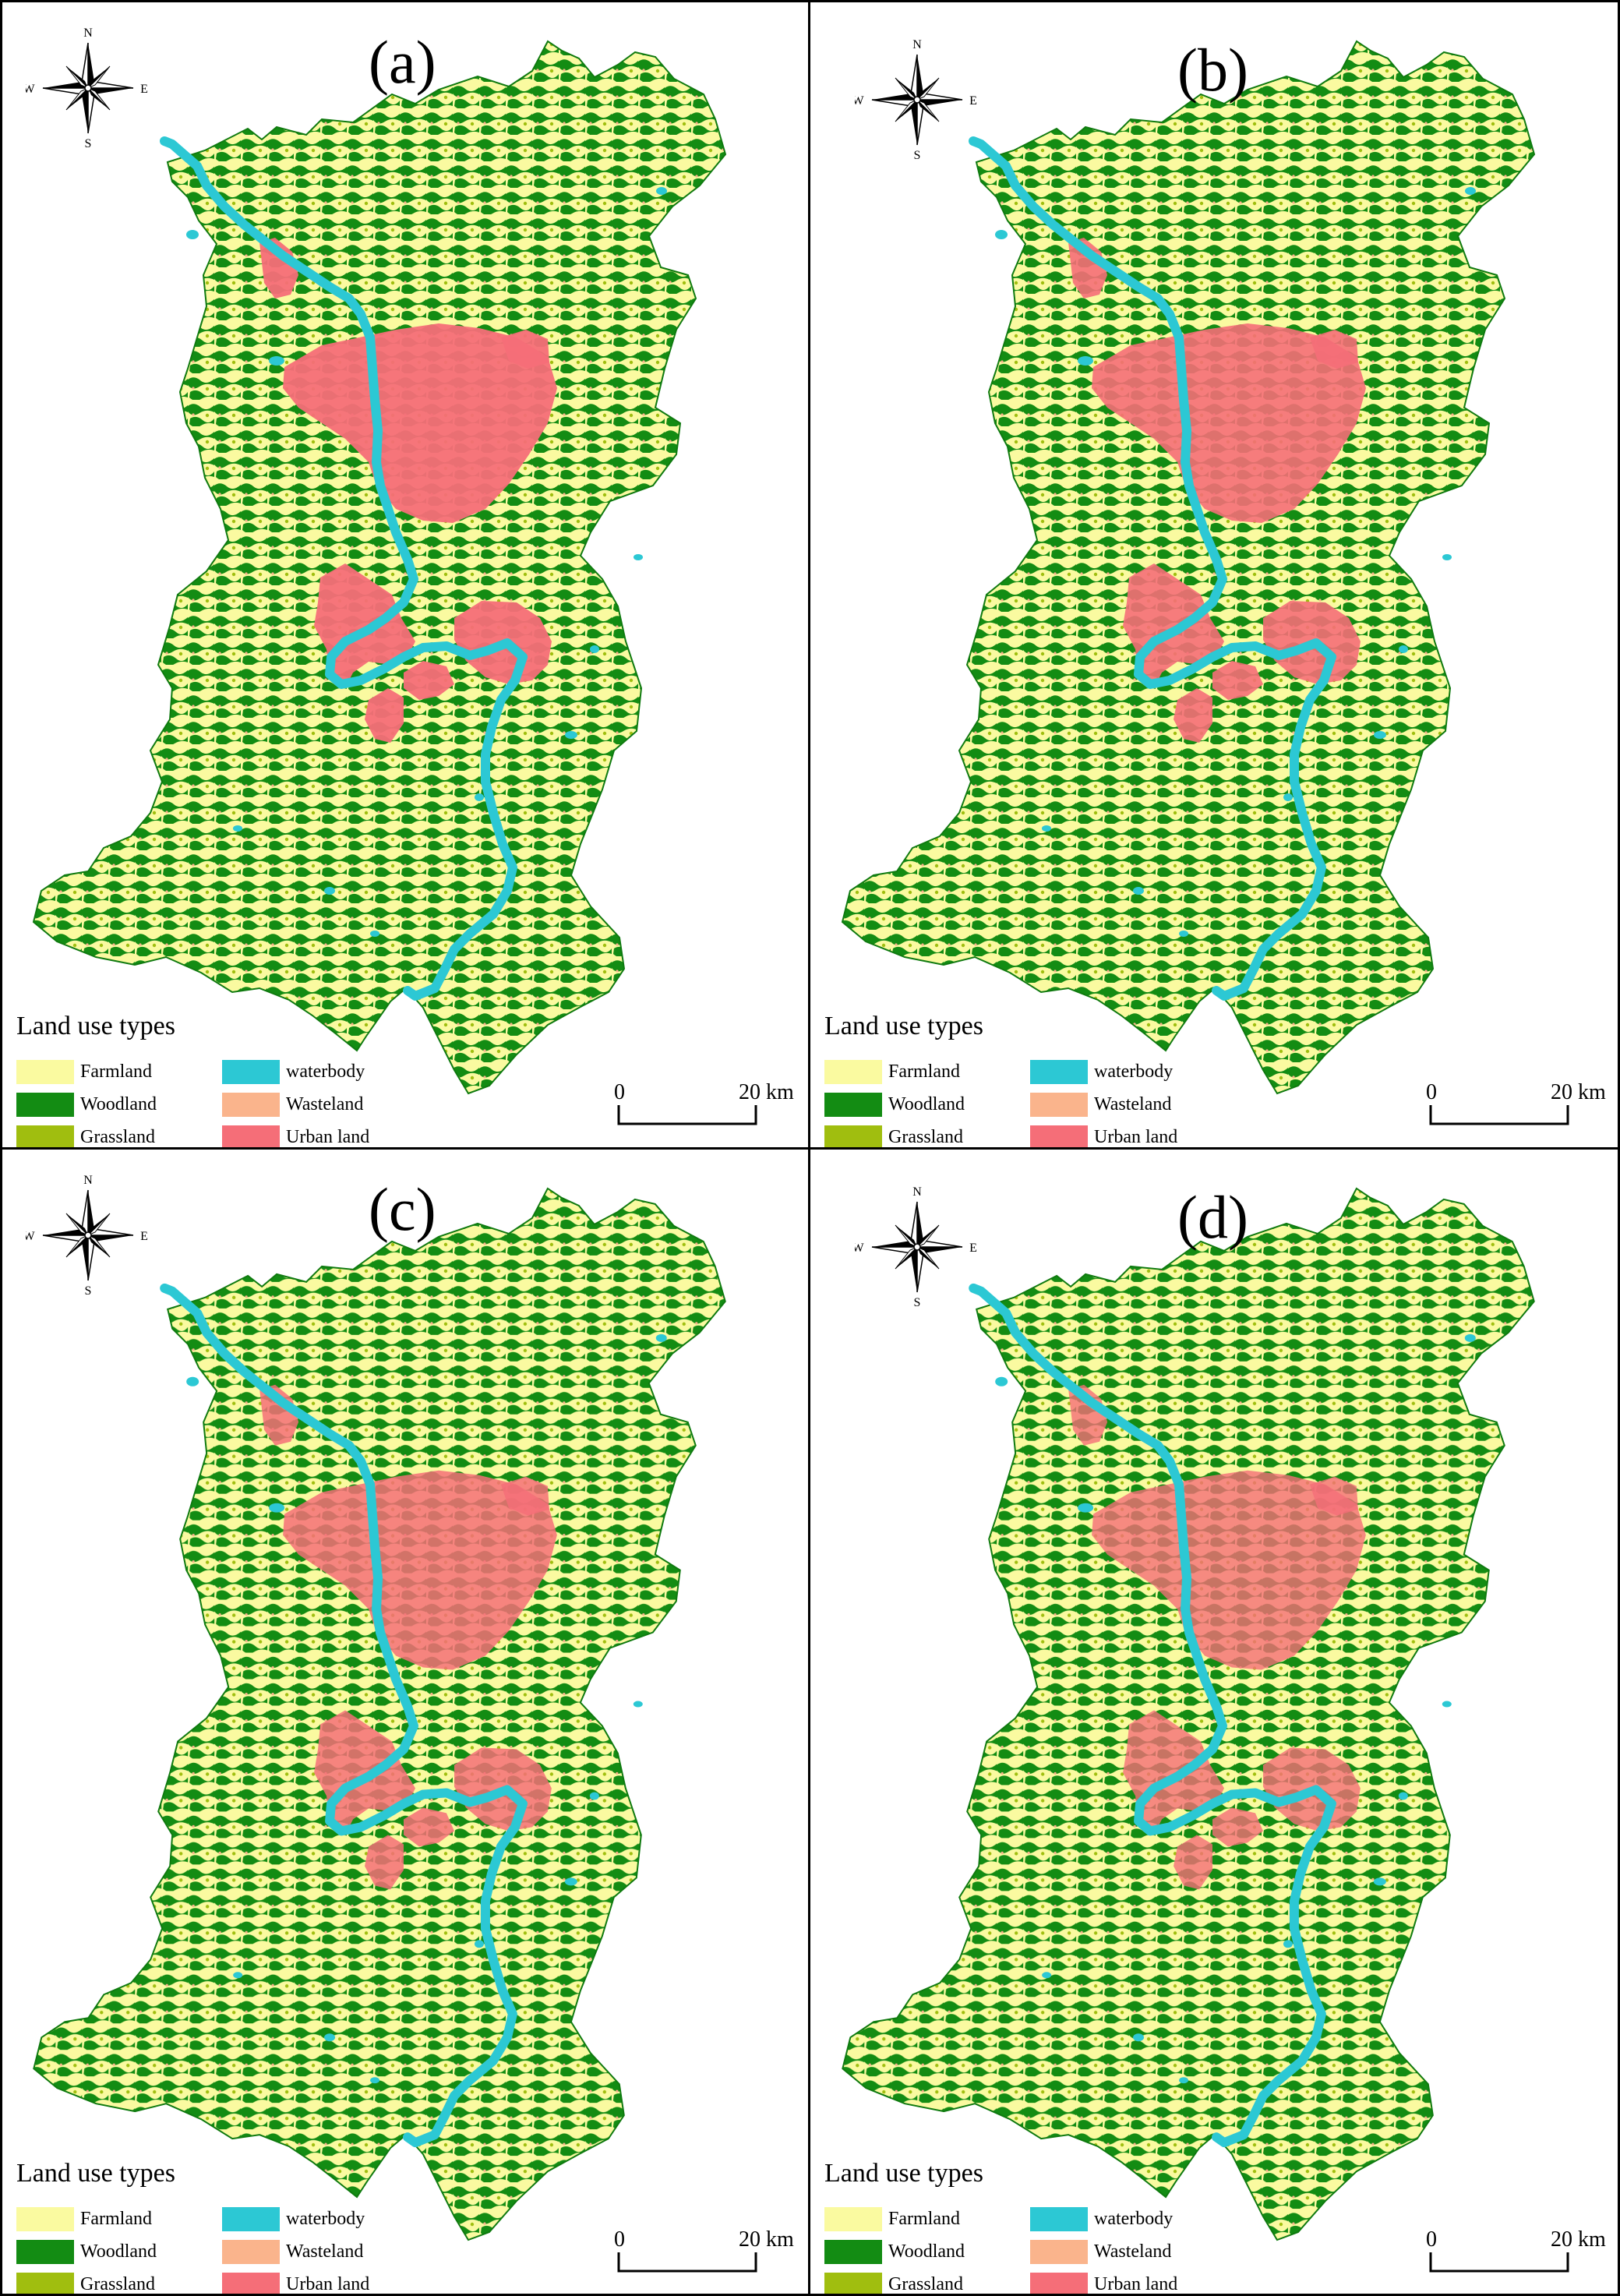  Describe the element at coordinates (973, 1248) in the screenshot. I see `compass-e-label: E` at that location.